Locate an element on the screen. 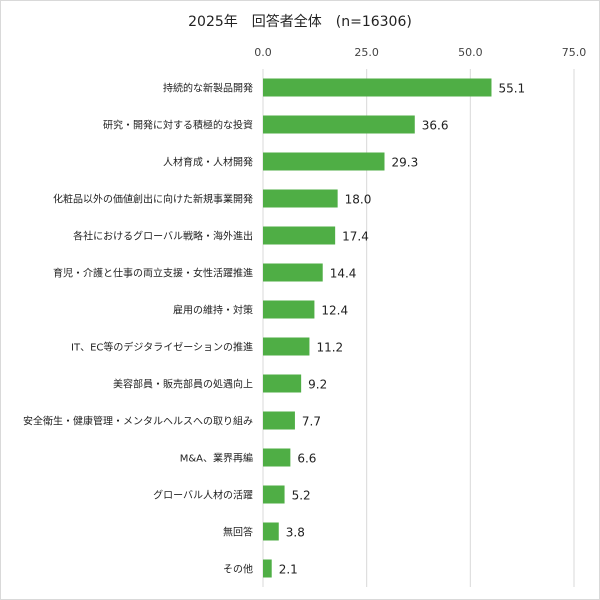 The image size is (600, 600). x-tick-label: 75.0 is located at coordinates (574, 52).